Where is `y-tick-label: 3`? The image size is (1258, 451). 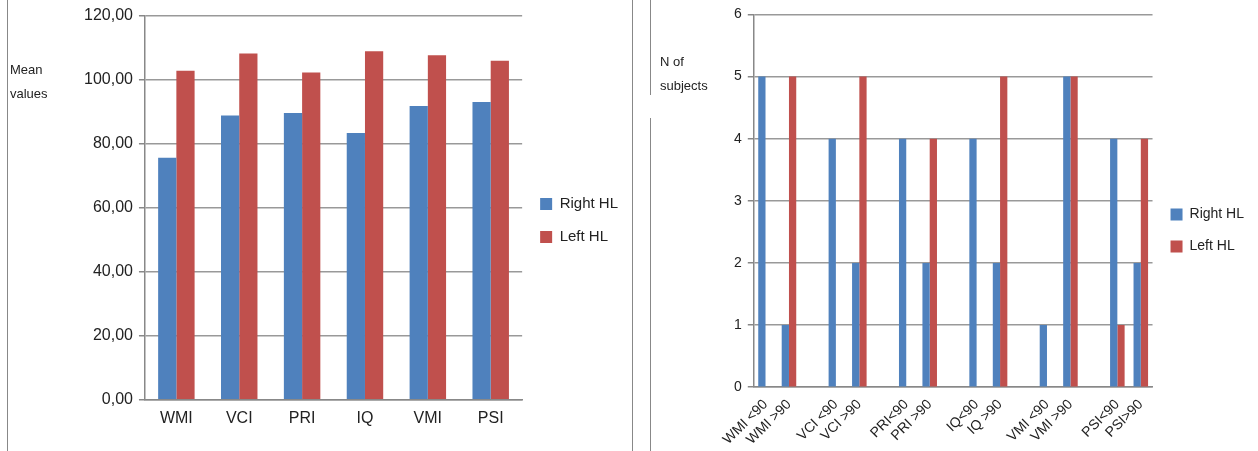 y-tick-label: 3 is located at coordinates (737, 199).